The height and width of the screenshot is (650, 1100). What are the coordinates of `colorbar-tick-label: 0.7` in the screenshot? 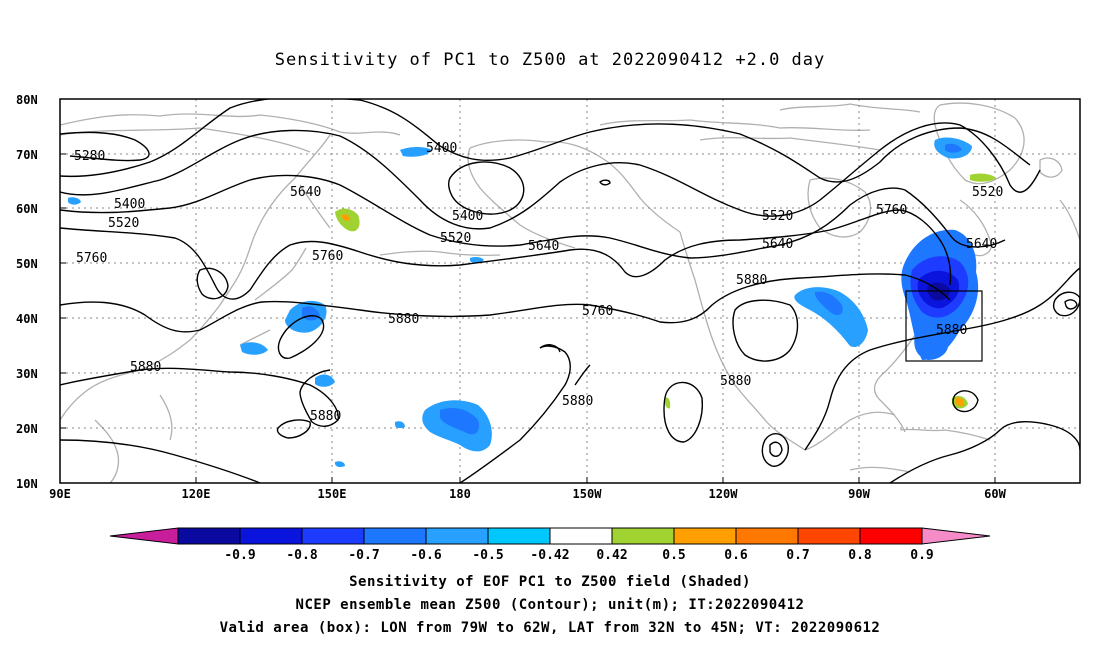 It's located at (797, 555).